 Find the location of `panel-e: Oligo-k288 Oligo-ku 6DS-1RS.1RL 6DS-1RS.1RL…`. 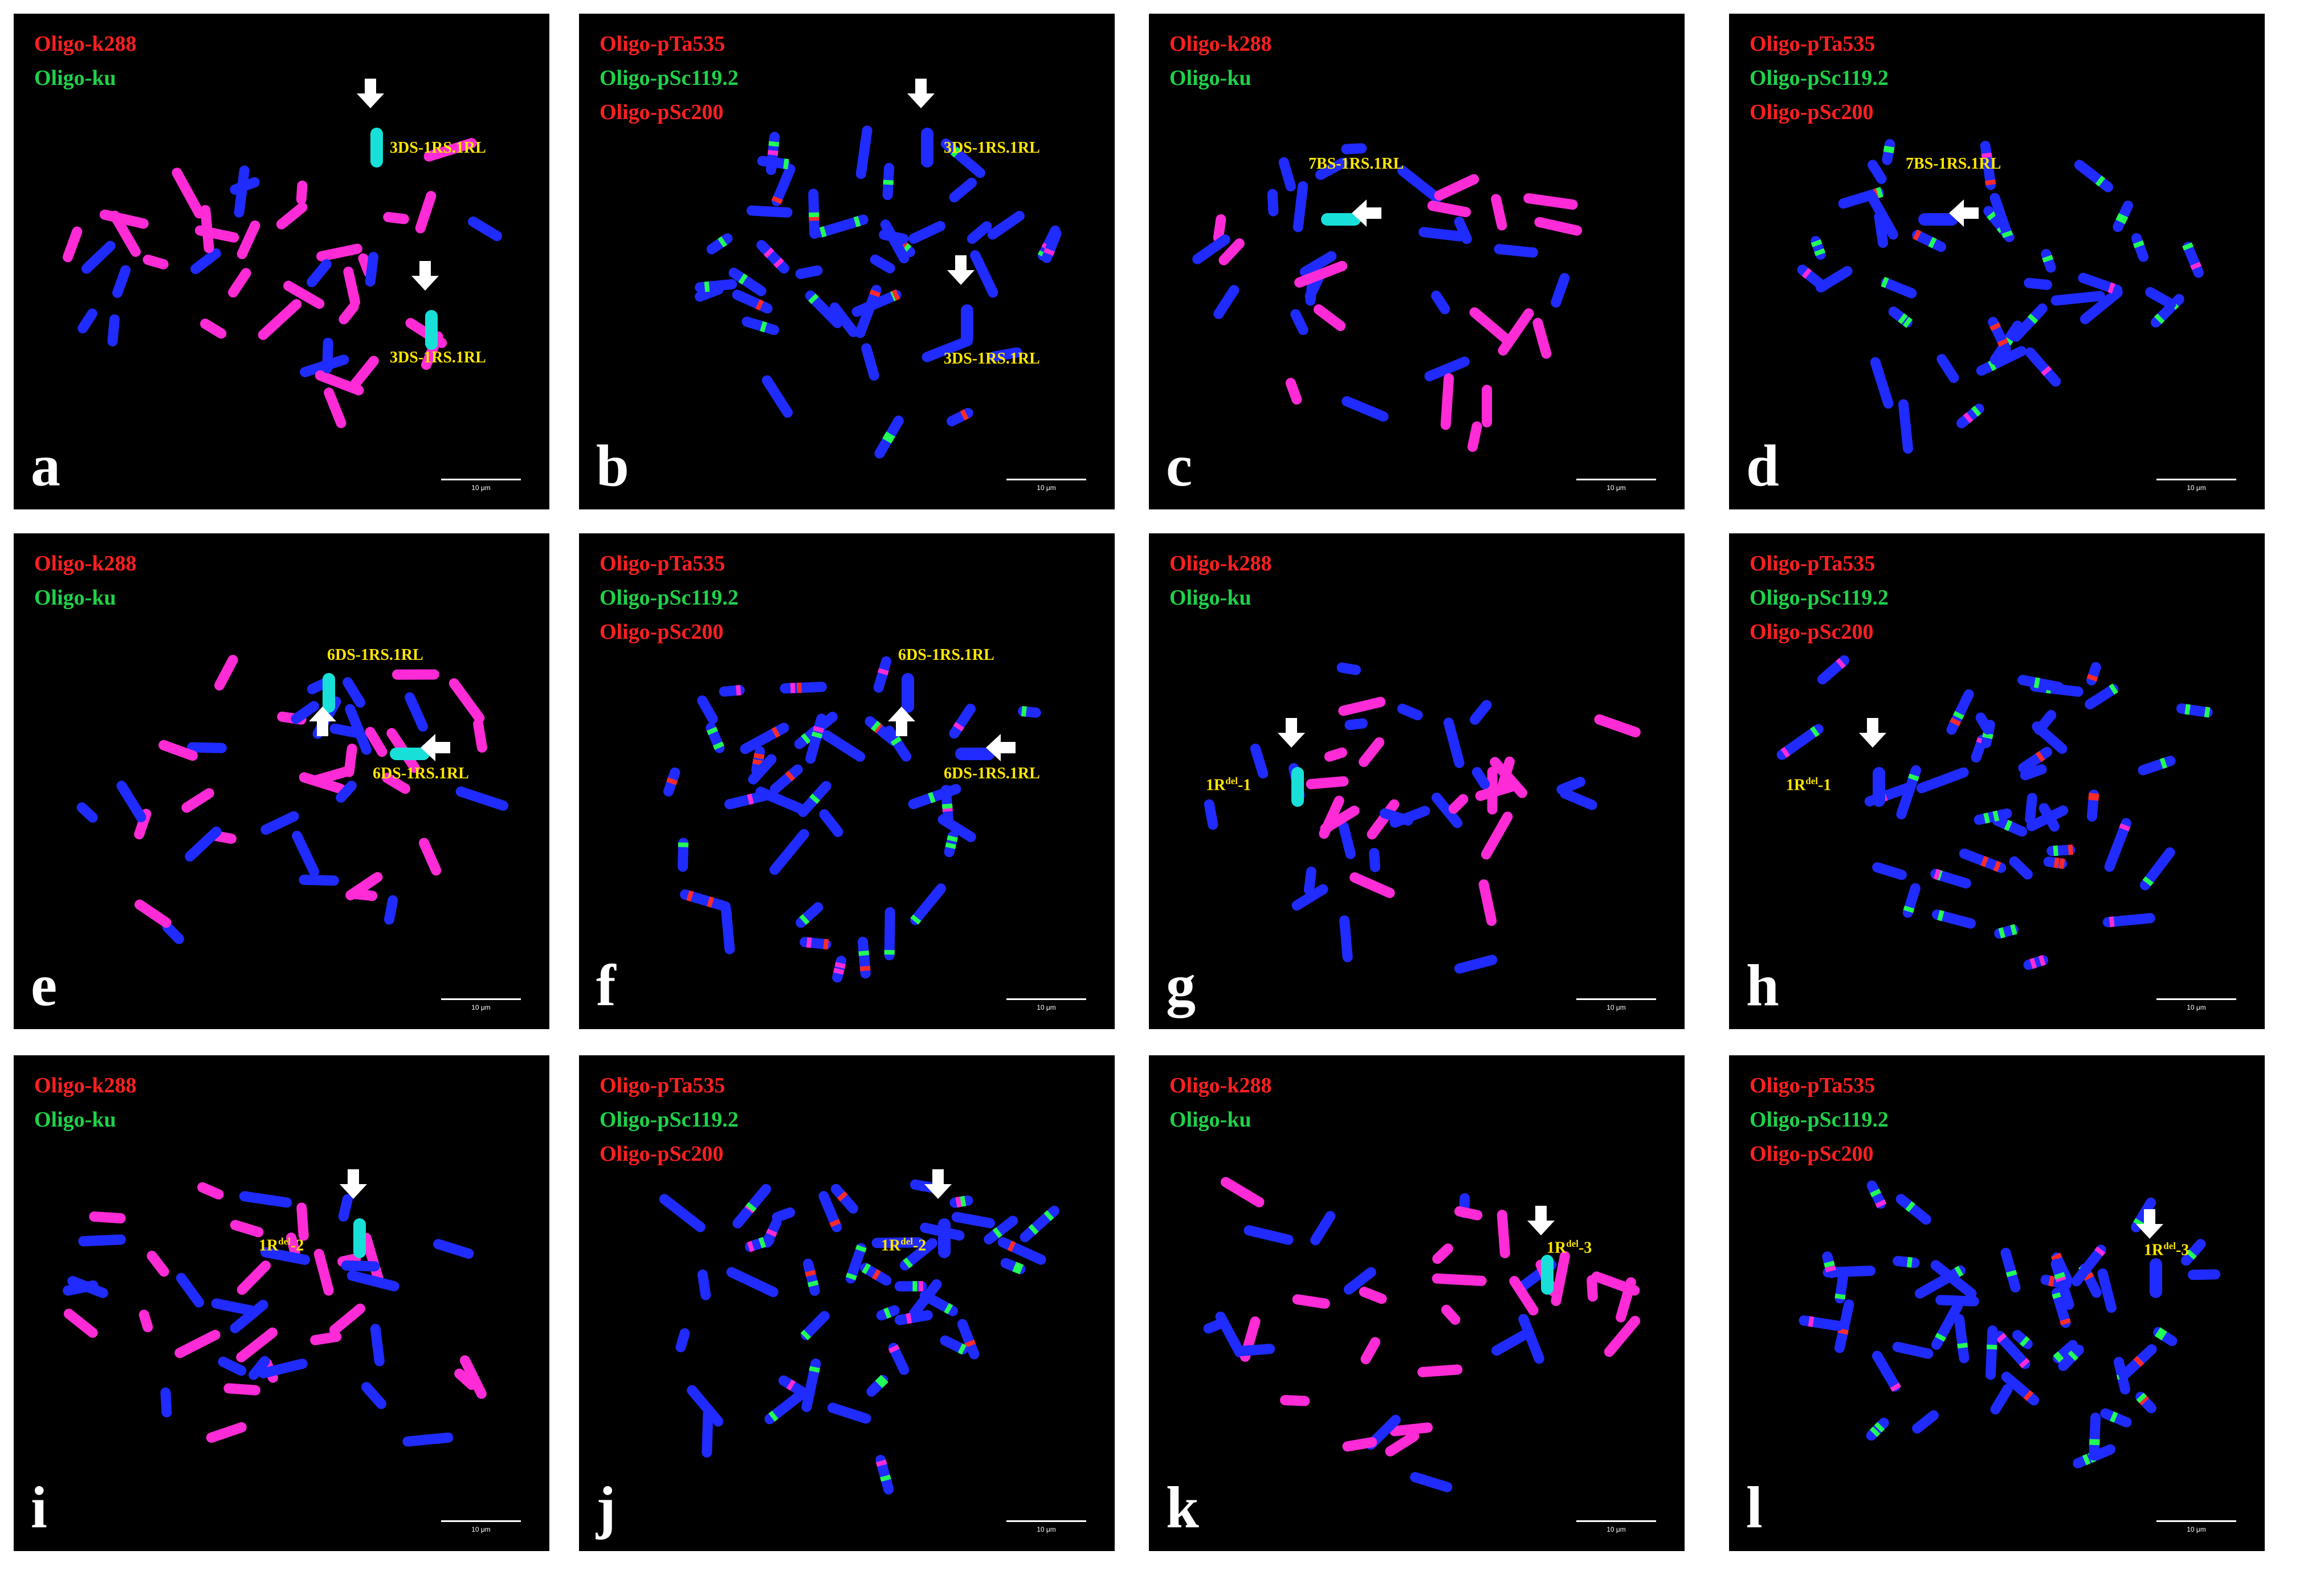

panel-e: Oligo-k288 Oligo-ku 6DS-1RS.1RL 6DS-1RS.1RL… is located at coordinates (281, 781).